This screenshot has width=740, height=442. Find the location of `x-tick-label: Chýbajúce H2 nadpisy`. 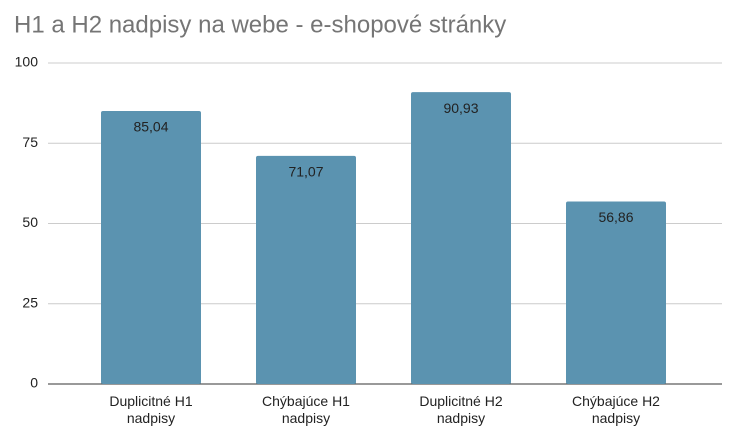

x-tick-label: Chýbajúce H2 nadpisy is located at coordinates (616, 409).